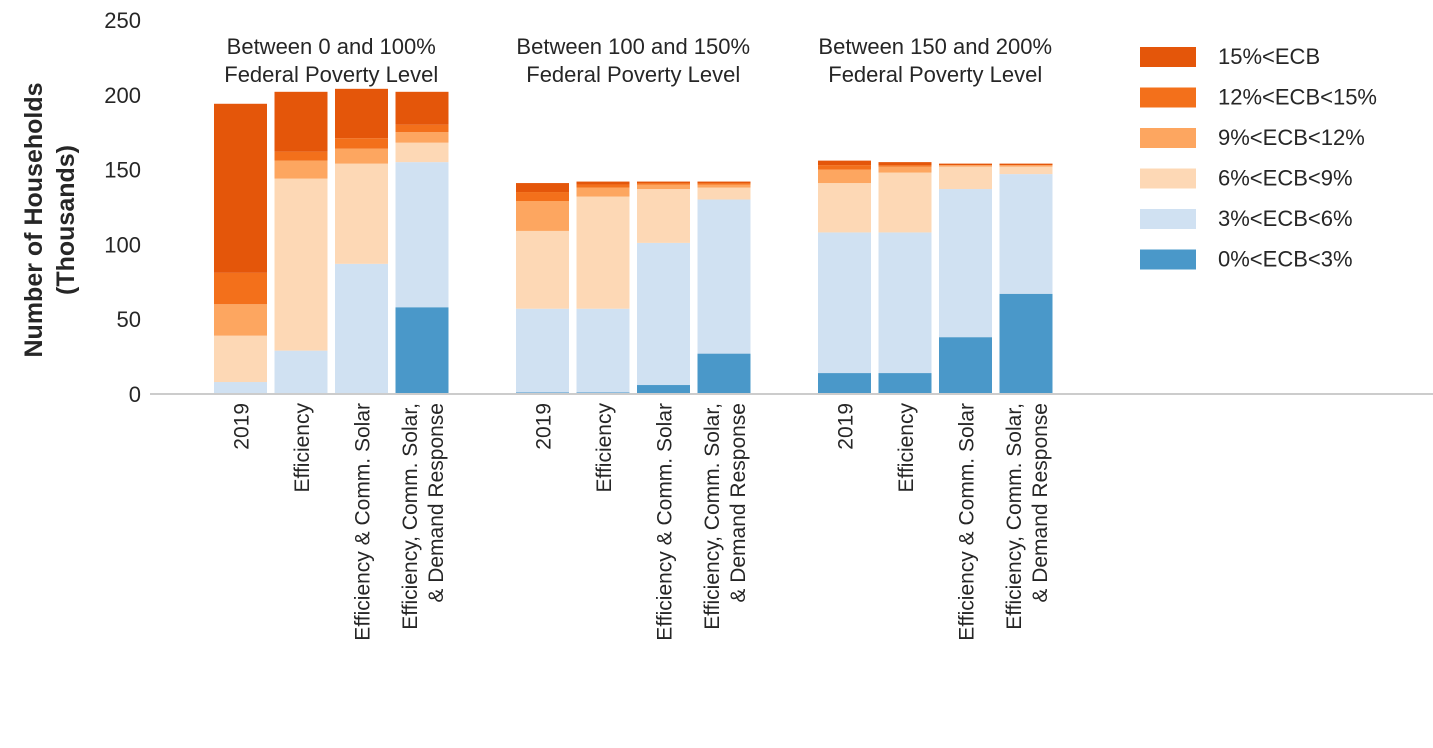  I want to click on y-tick-label: 100, so click(122, 244).